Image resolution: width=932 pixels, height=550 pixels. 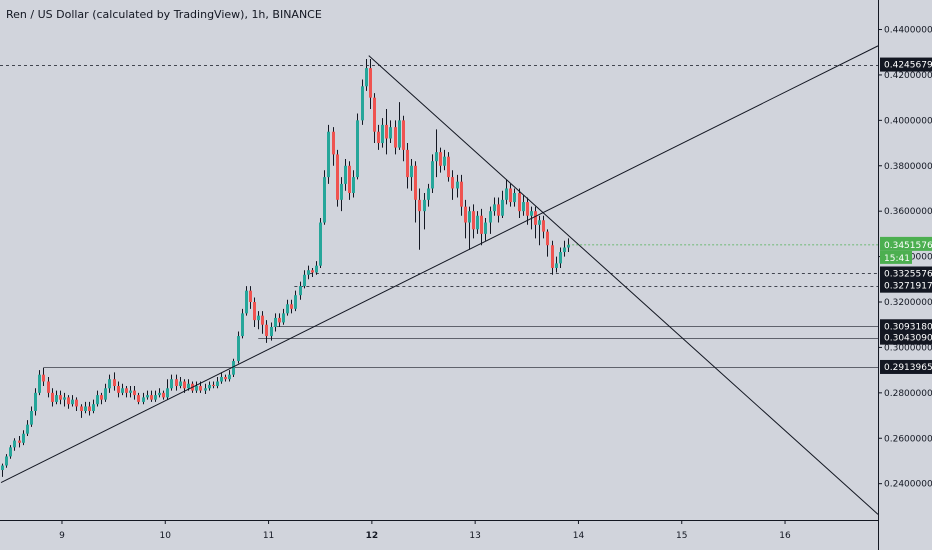 I want to click on price-level-label: 0.30931801, so click(x=906, y=326).